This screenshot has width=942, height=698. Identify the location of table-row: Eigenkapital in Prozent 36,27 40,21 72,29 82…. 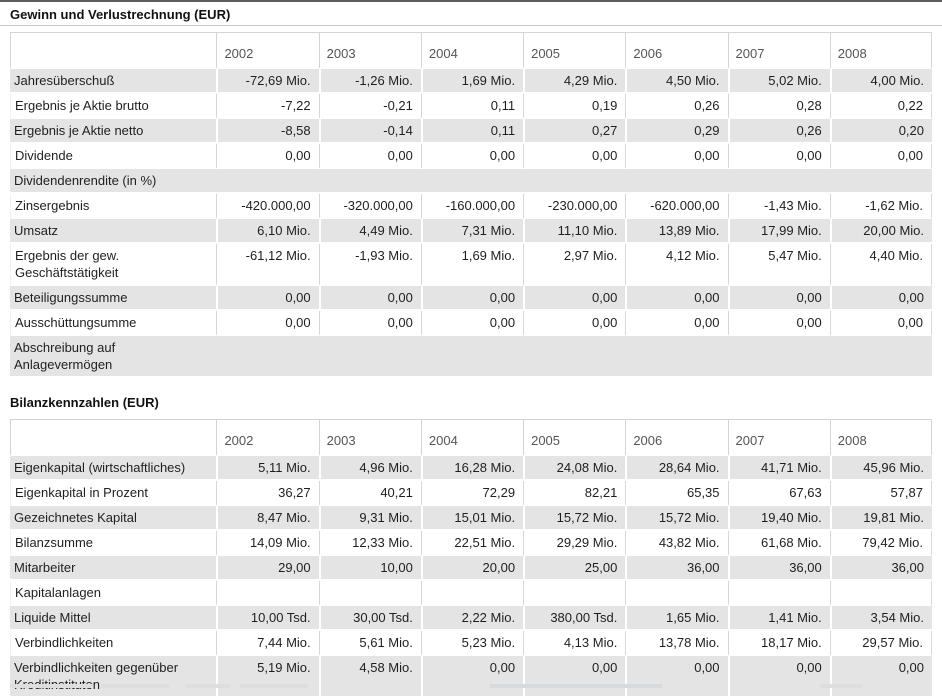
(471, 493).